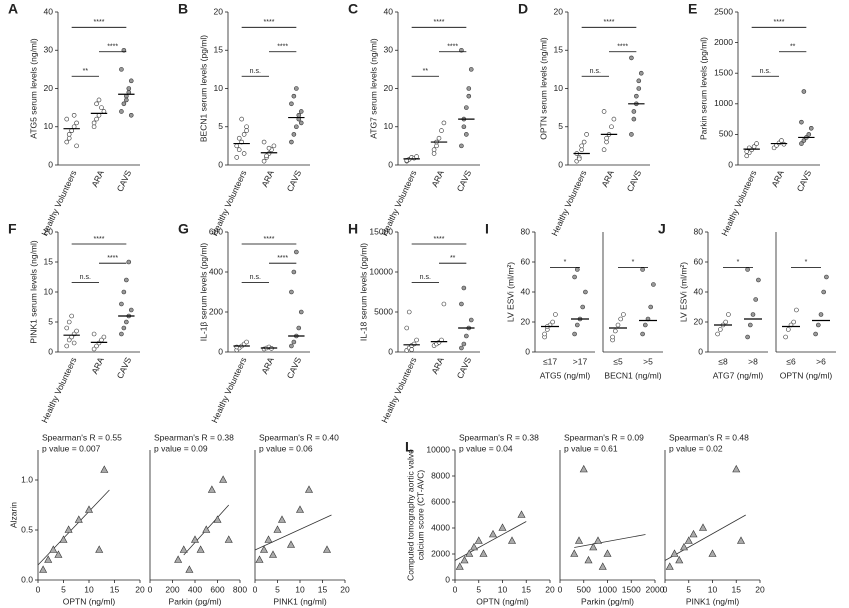 This screenshot has height=608, width=849. What do you see at coordinates (33, 292) in the screenshot?
I see `y-axis-label: PINK1 serum levels (ng/ml)` at bounding box center [33, 292].